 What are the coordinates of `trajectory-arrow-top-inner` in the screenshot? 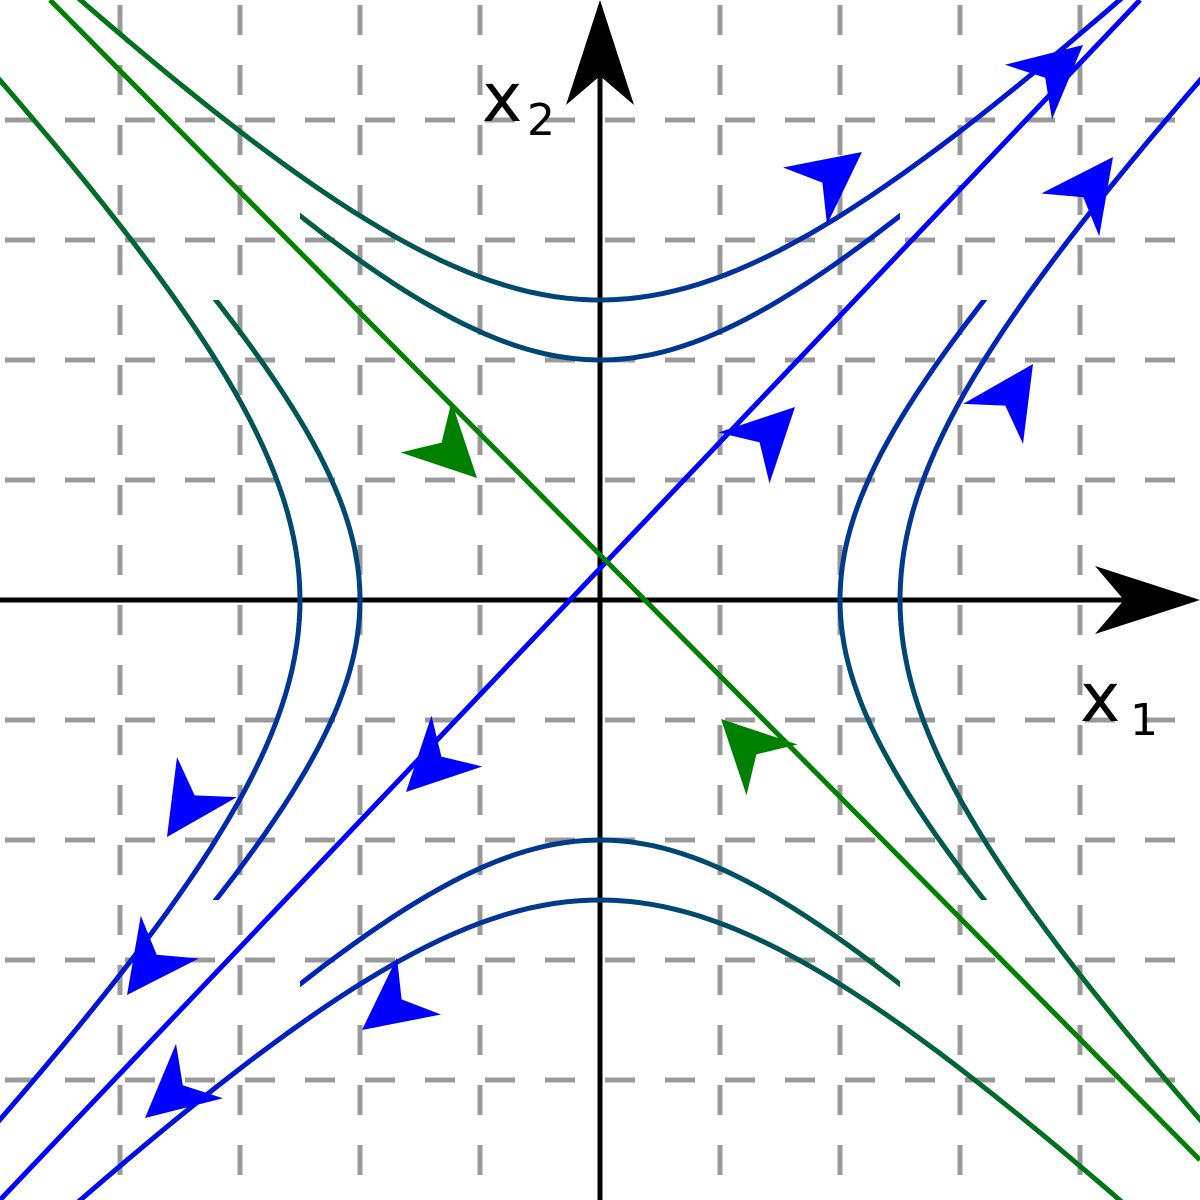 It's located at (822, 188).